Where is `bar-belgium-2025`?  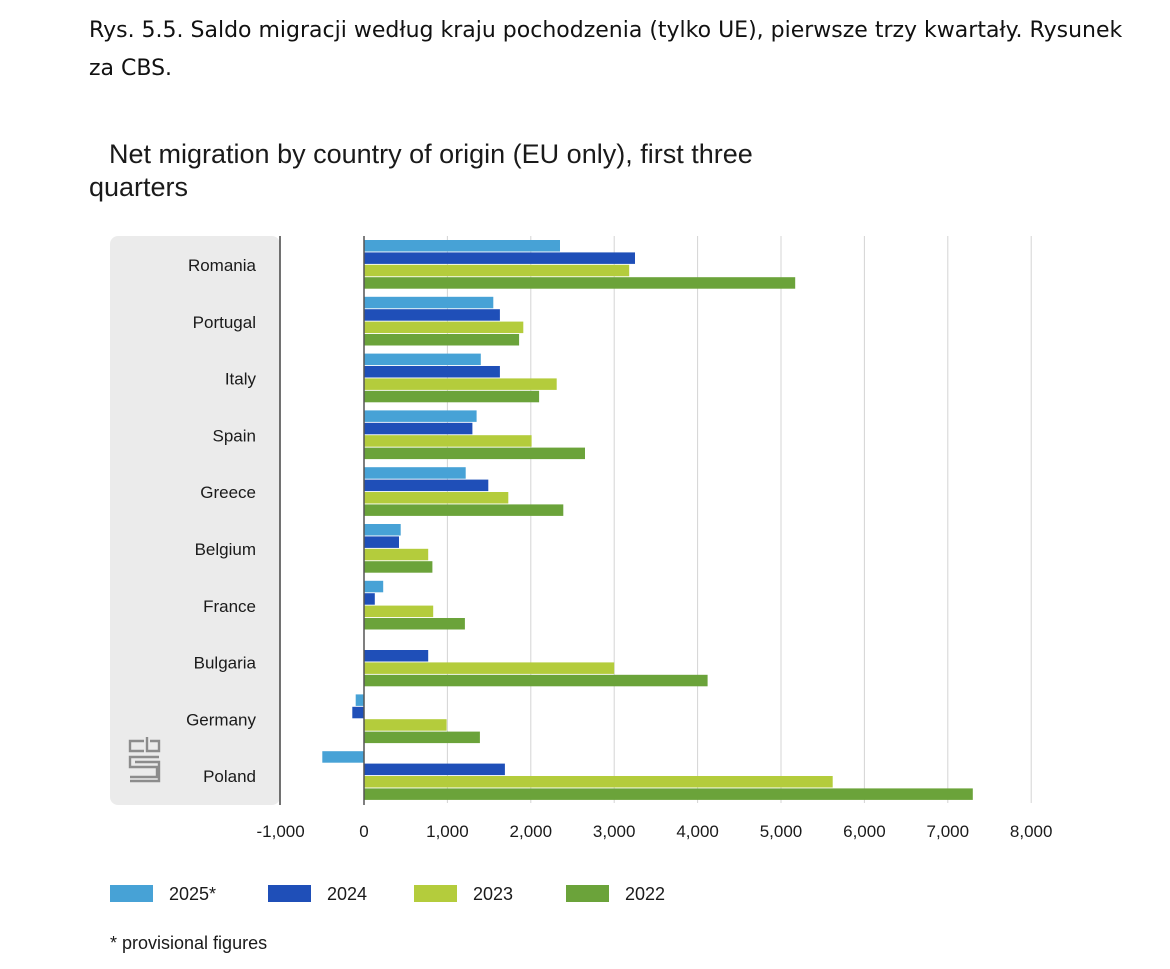
bar-belgium-2025 is located at coordinates (382, 530).